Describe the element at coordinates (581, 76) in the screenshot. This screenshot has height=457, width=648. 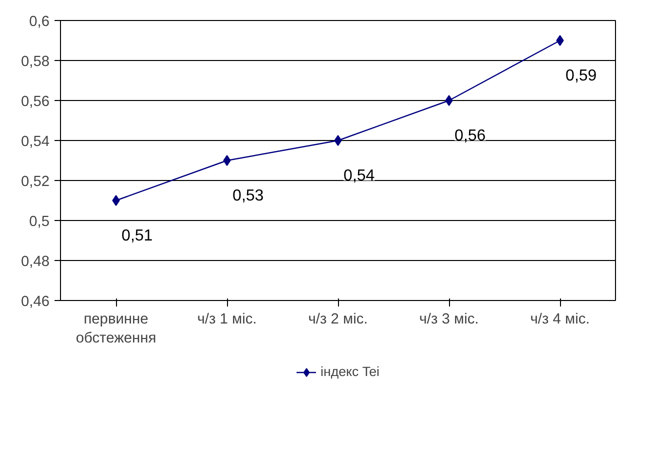
I see `data-label: 0,59` at that location.